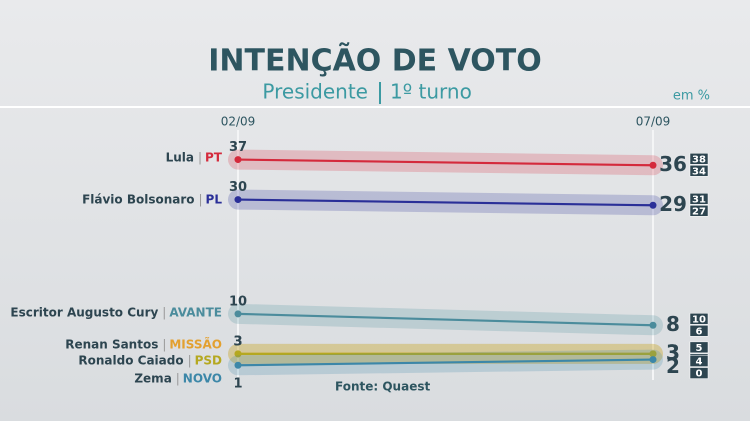 The height and width of the screenshot is (421, 750). What do you see at coordinates (180, 158) in the screenshot?
I see `candidate-name: Lula` at bounding box center [180, 158].